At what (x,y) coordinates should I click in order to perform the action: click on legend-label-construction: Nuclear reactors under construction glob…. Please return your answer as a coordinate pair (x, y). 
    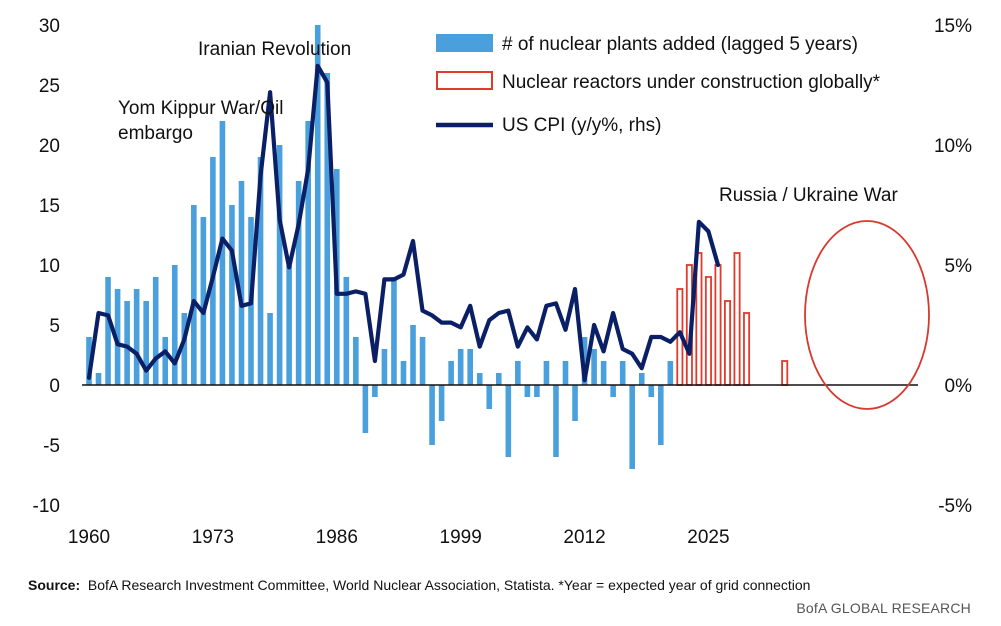
    Looking at the image, I should click on (691, 82).